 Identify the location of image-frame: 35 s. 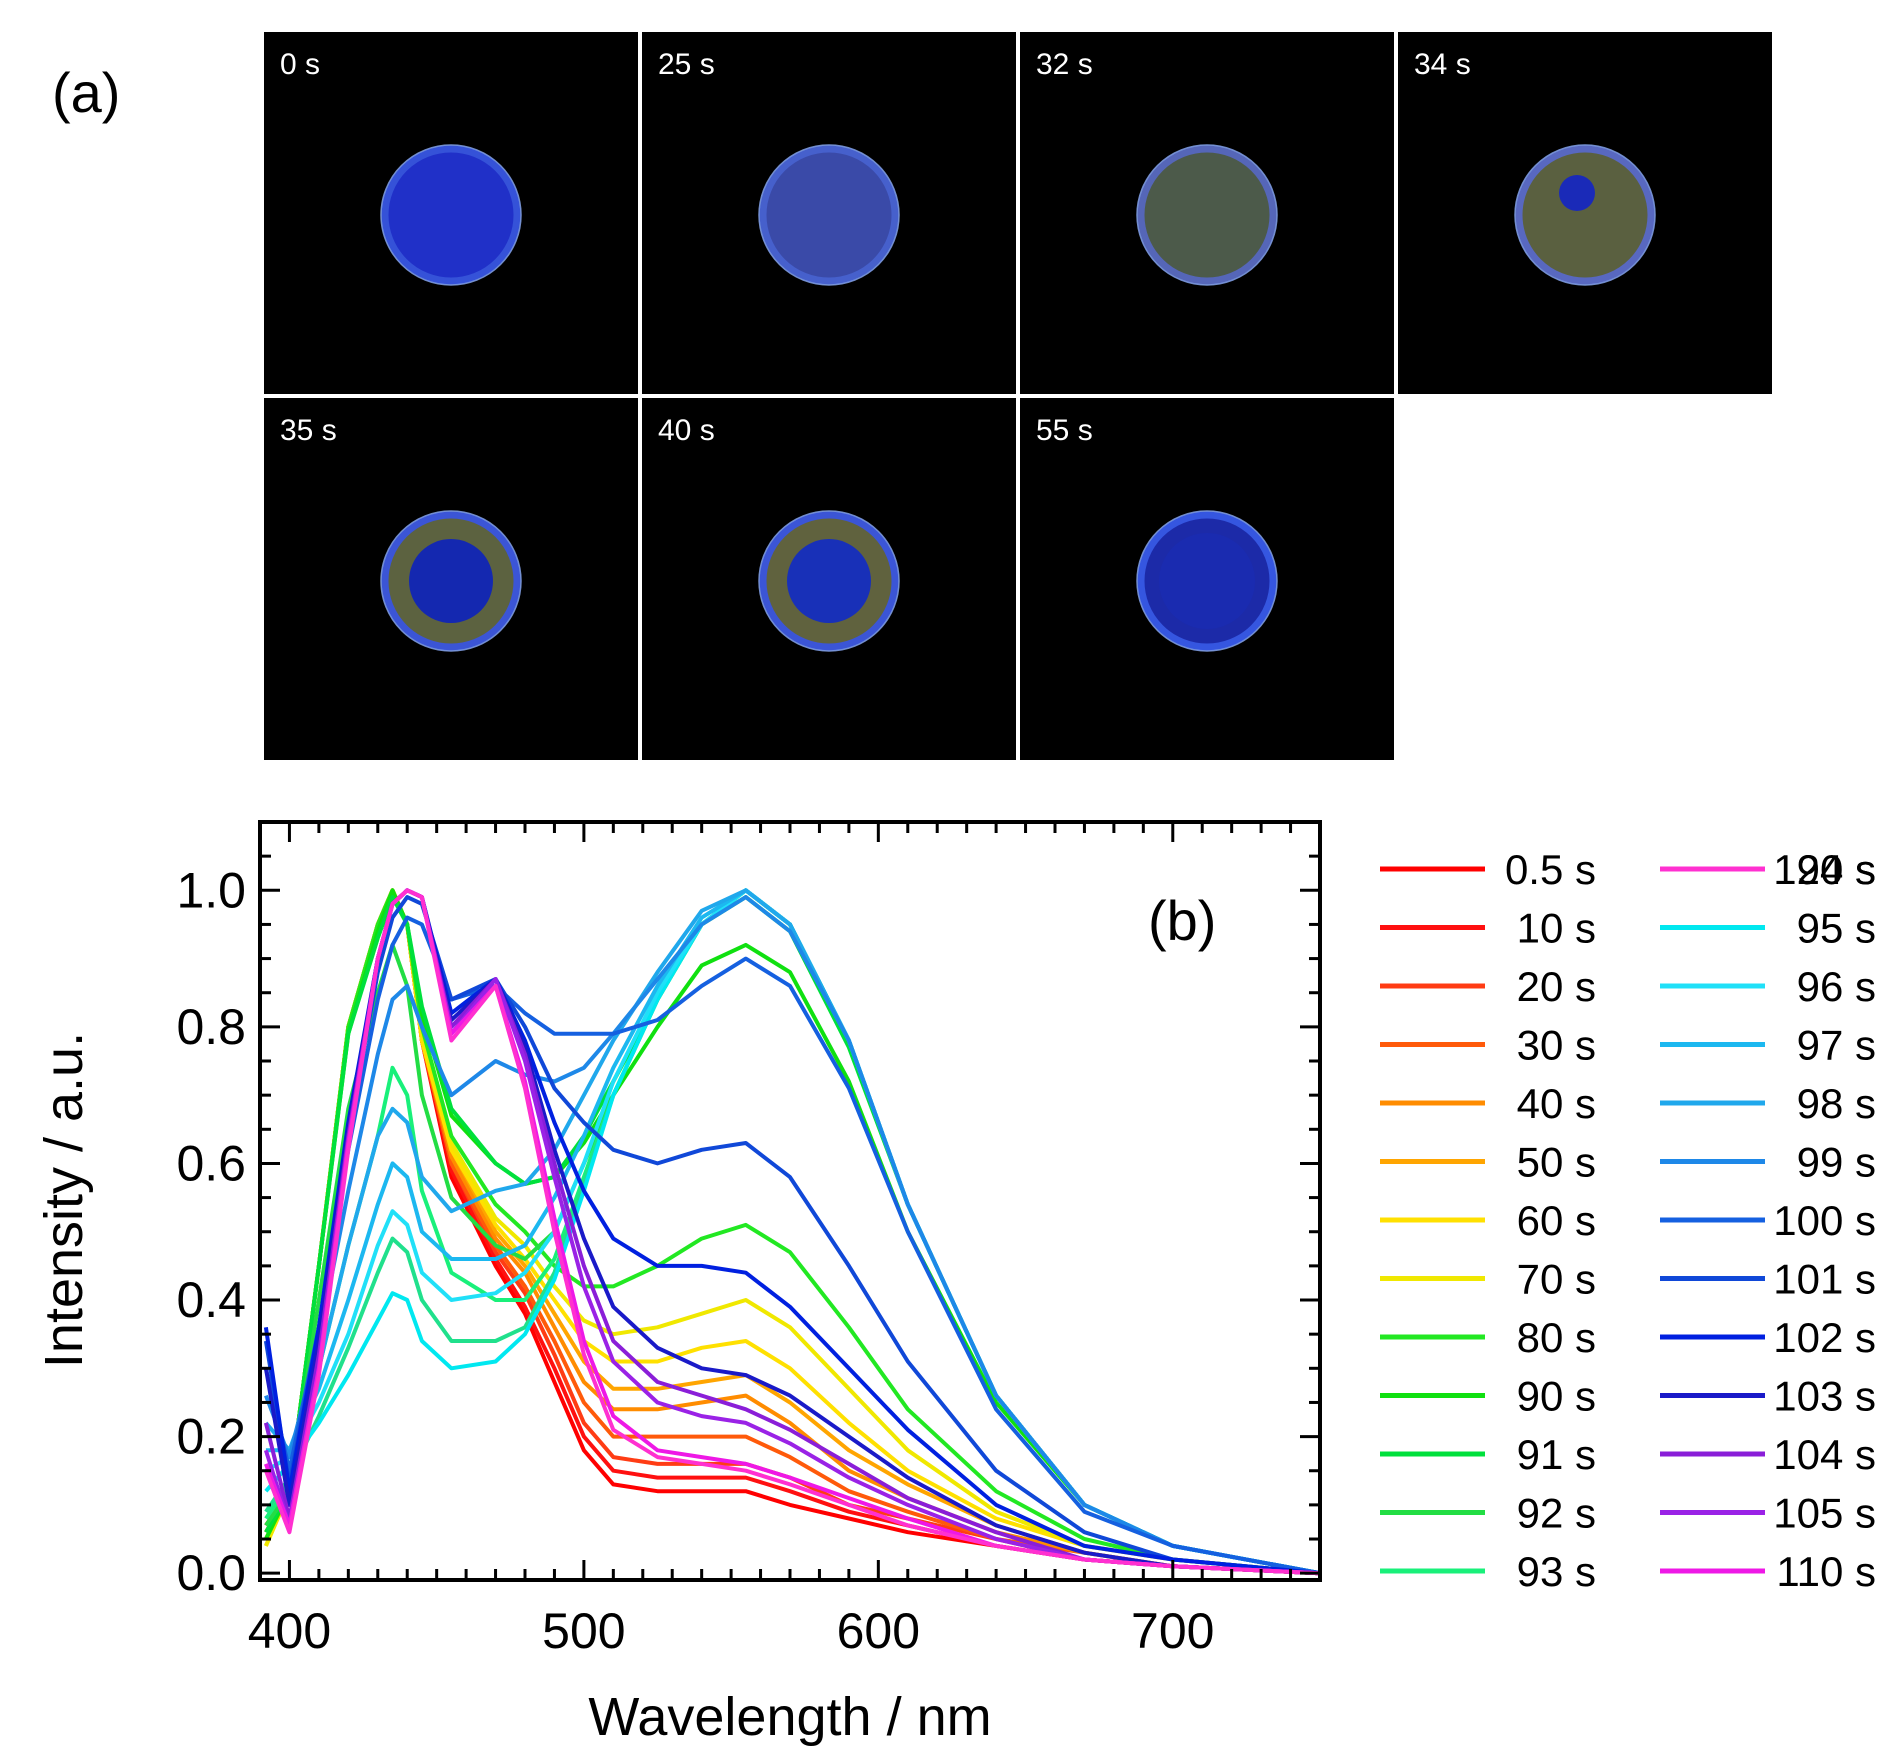
(451, 579).